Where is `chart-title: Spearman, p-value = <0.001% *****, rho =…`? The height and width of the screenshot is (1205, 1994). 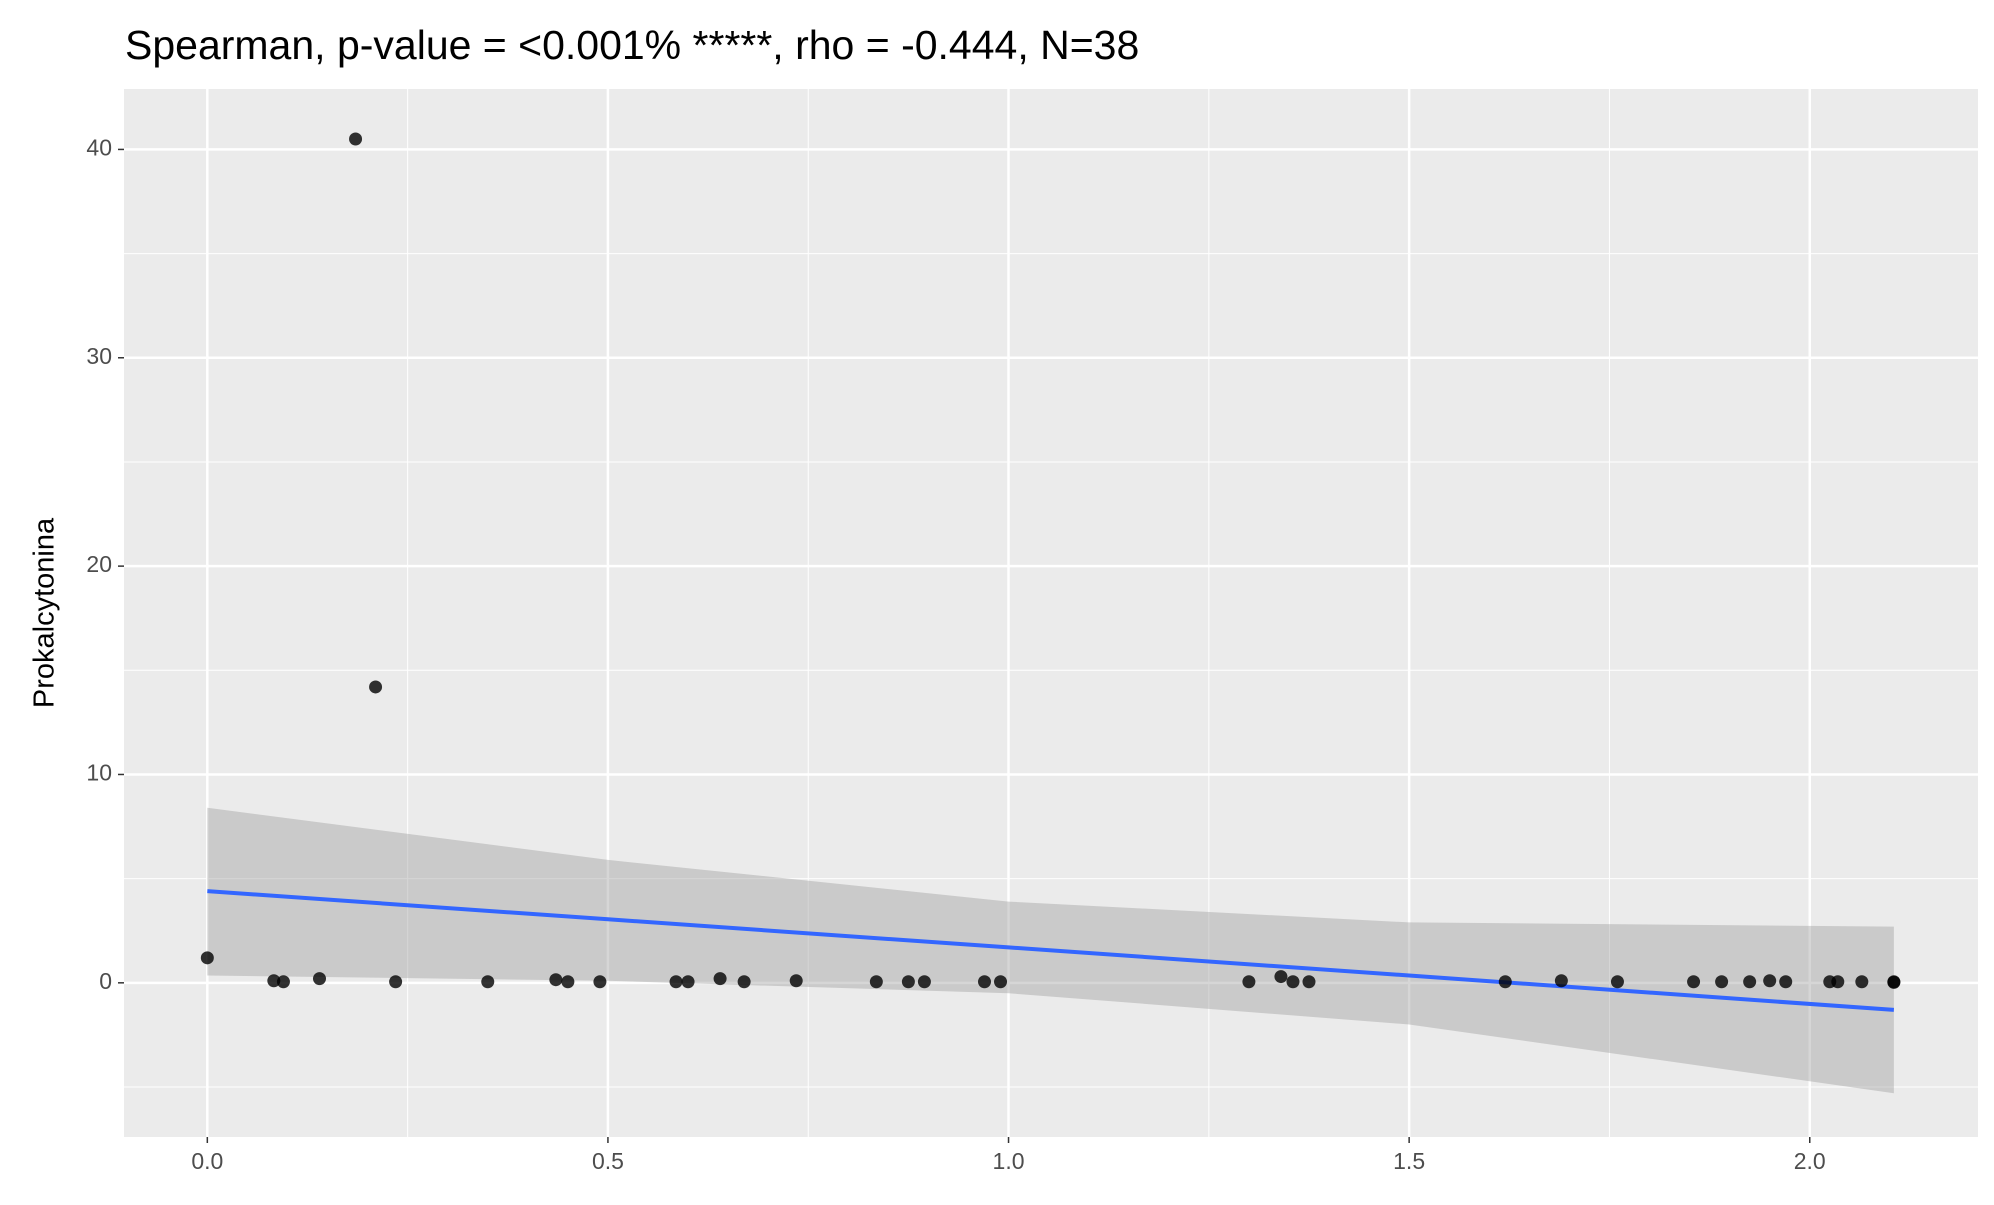 chart-title: Spearman, p-value = <0.001% *****, rho =… is located at coordinates (632, 45).